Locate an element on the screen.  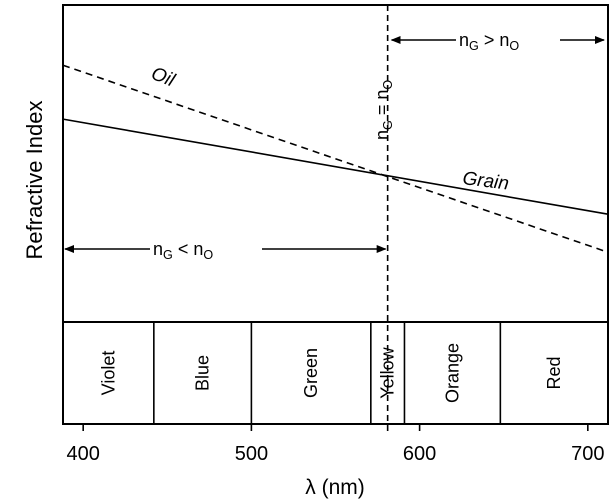
band-label-violet: Violet is located at coordinates (108, 373).